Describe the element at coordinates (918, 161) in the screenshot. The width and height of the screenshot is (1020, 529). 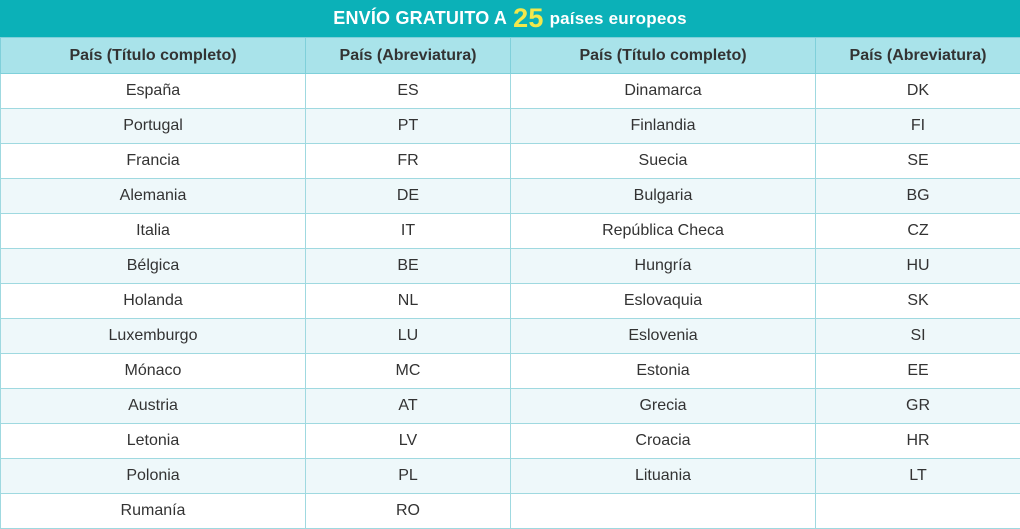
I see `country-code-cell: SE` at that location.